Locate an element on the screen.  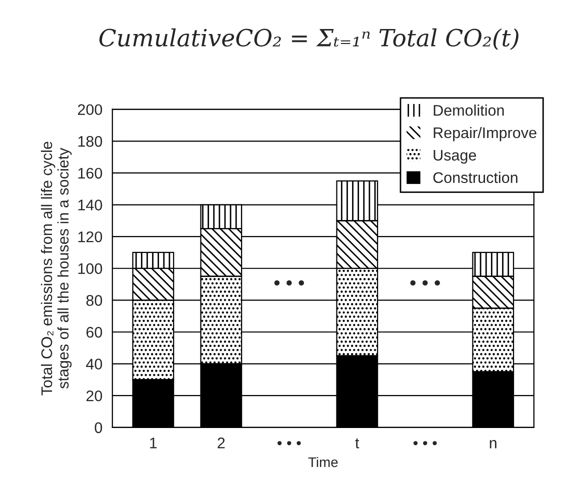
y-tick-label: 80 is located at coordinates (94, 300).